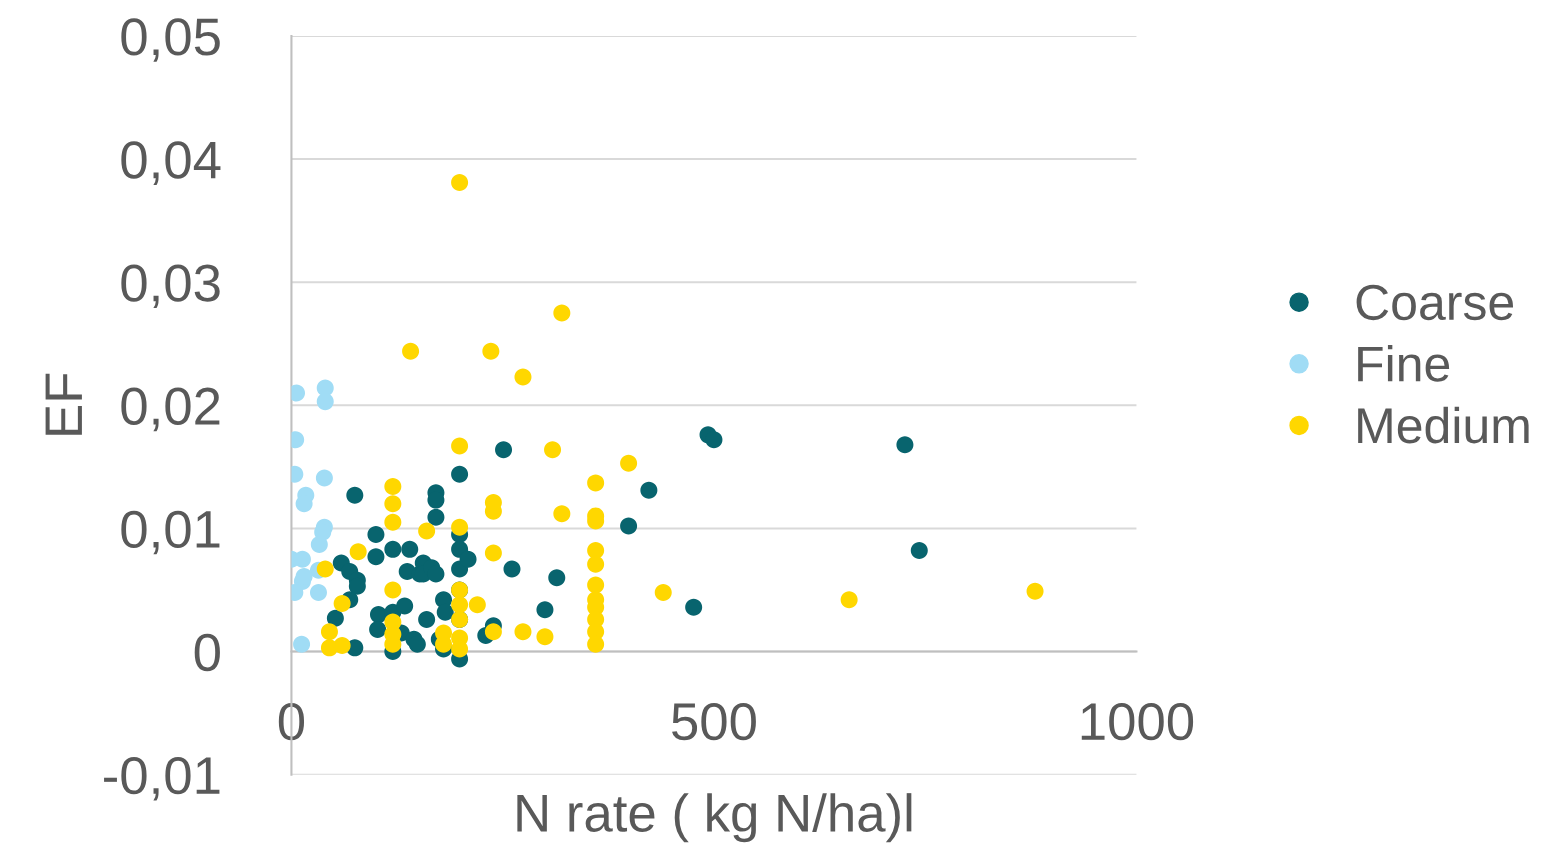 The height and width of the screenshot is (856, 1542). I want to click on y-tick-label: 0,05, so click(170, 40).